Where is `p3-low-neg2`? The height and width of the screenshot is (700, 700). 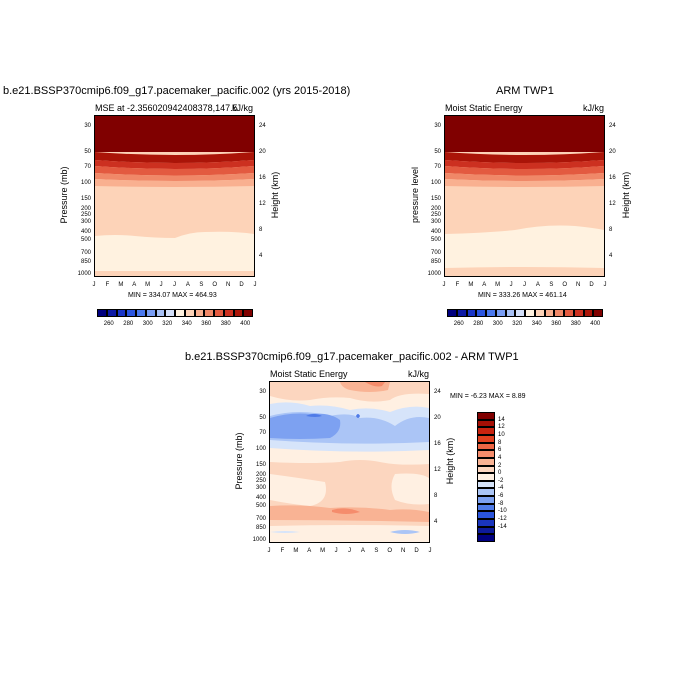
p3-low-neg2 is located at coordinates (285, 532).